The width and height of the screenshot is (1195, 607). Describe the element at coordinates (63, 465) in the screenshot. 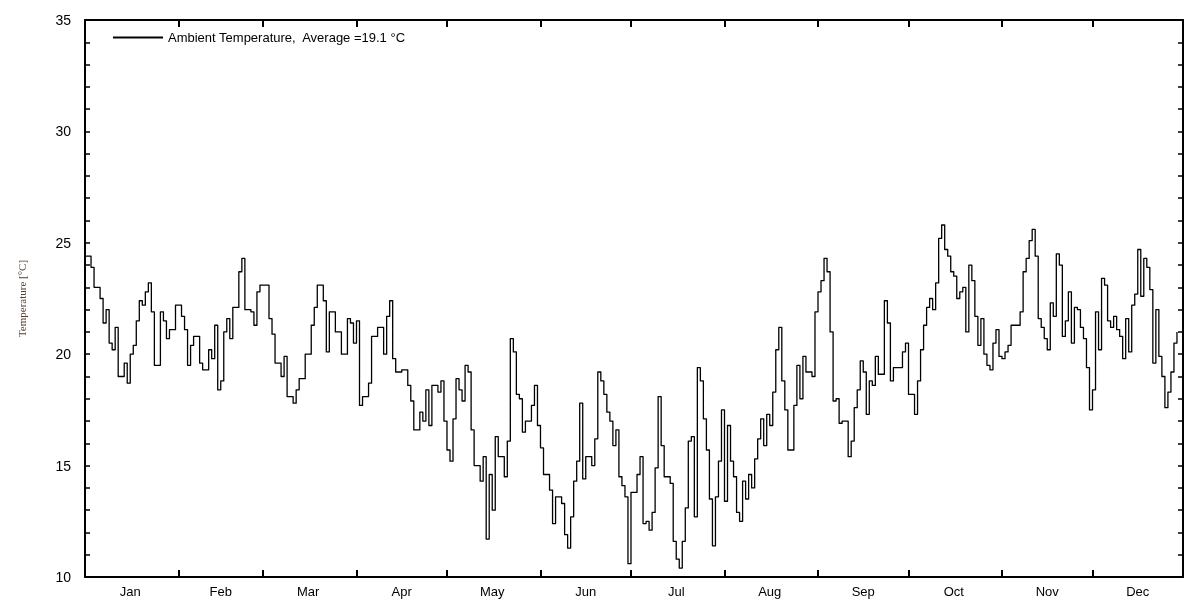

I see `y-tick-label: 15` at that location.